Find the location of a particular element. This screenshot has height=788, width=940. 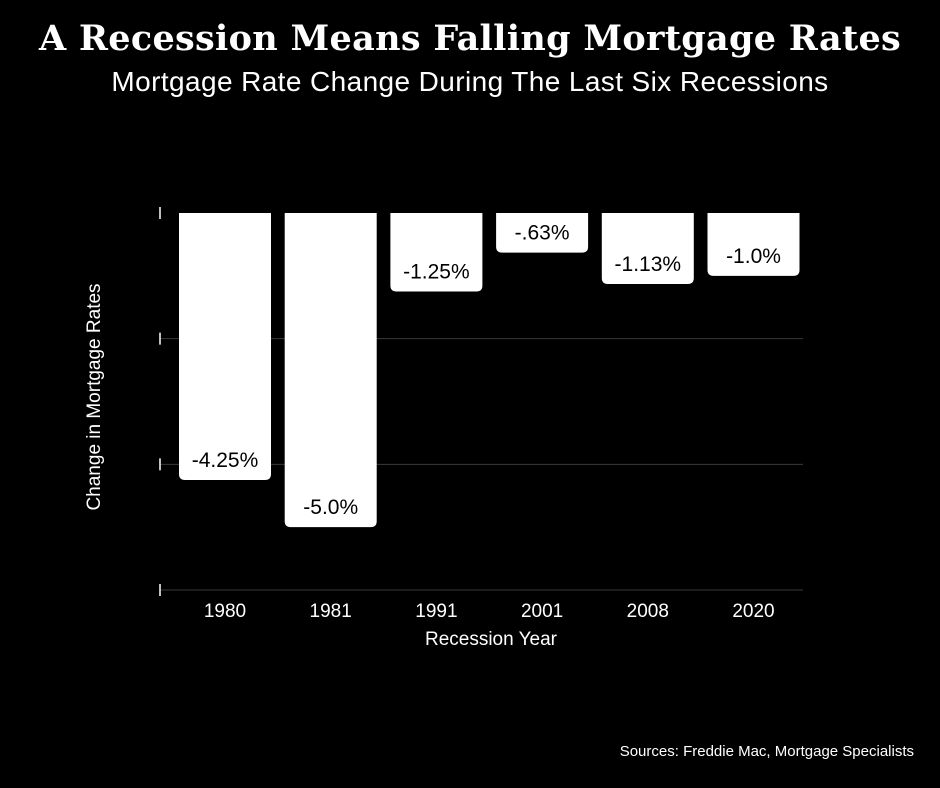

bar-value-label: -1.25% is located at coordinates (436, 272).